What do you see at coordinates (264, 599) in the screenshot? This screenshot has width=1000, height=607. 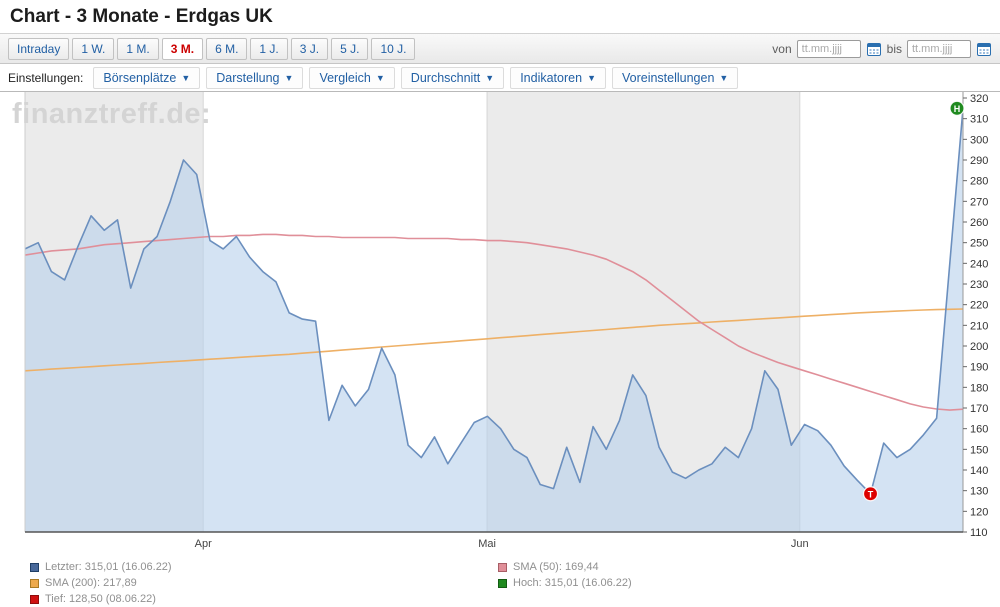 I see `legend-item: Tief: 128,50 (08.06.22)` at bounding box center [264, 599].